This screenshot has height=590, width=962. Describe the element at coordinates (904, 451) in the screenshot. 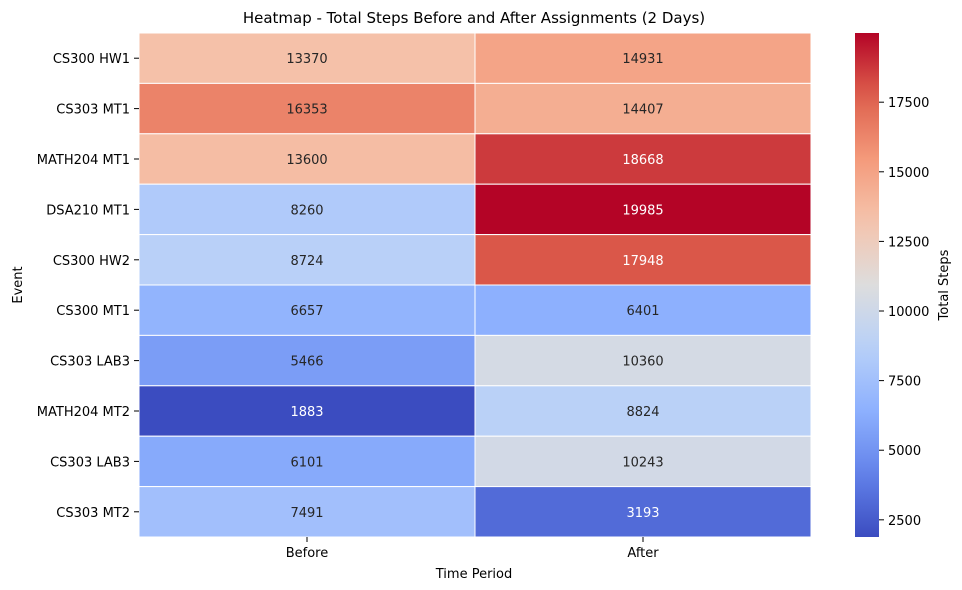

I see `colorbar-tick-label: 5000` at that location.